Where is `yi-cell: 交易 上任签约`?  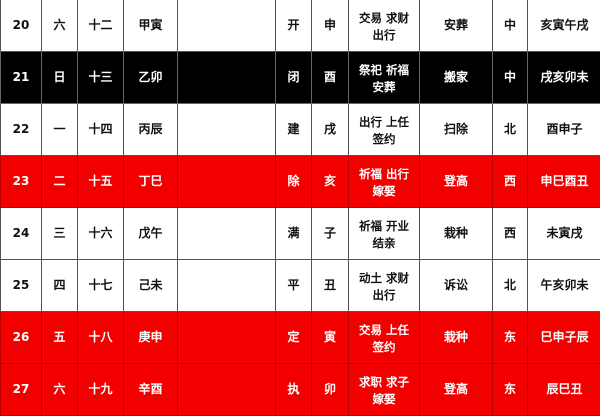
yi-cell: 交易 上任签约 is located at coordinates (384, 338).